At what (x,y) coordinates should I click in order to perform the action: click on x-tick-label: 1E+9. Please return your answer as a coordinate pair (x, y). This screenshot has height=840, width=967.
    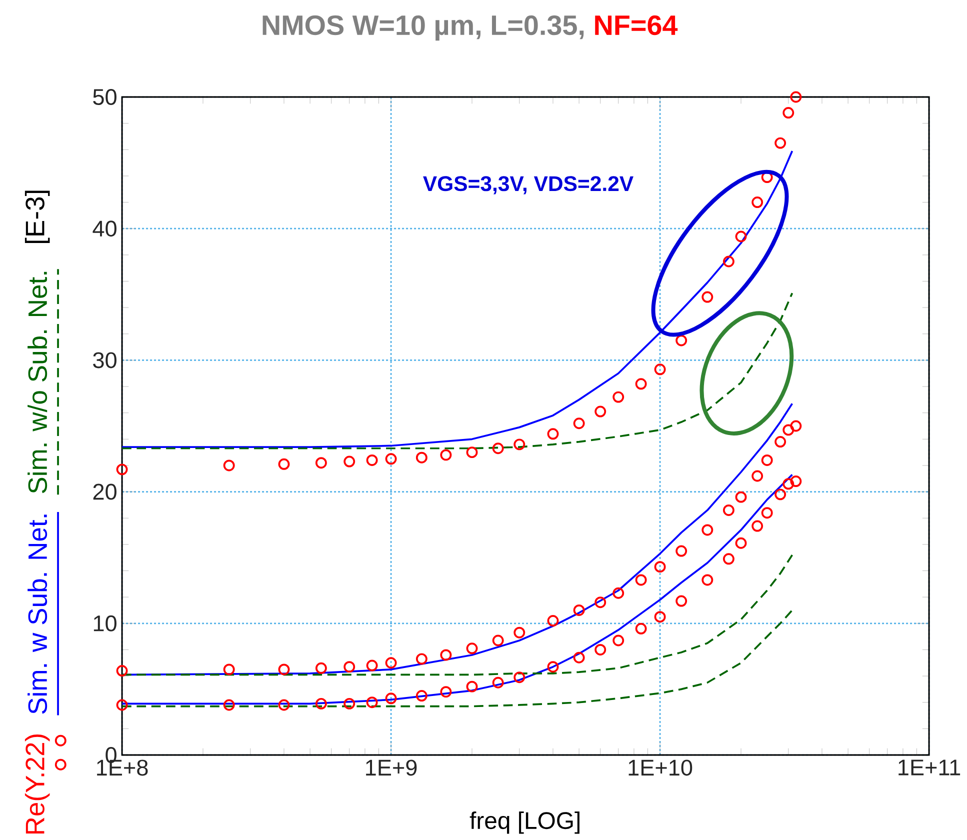
    Looking at the image, I should click on (391, 768).